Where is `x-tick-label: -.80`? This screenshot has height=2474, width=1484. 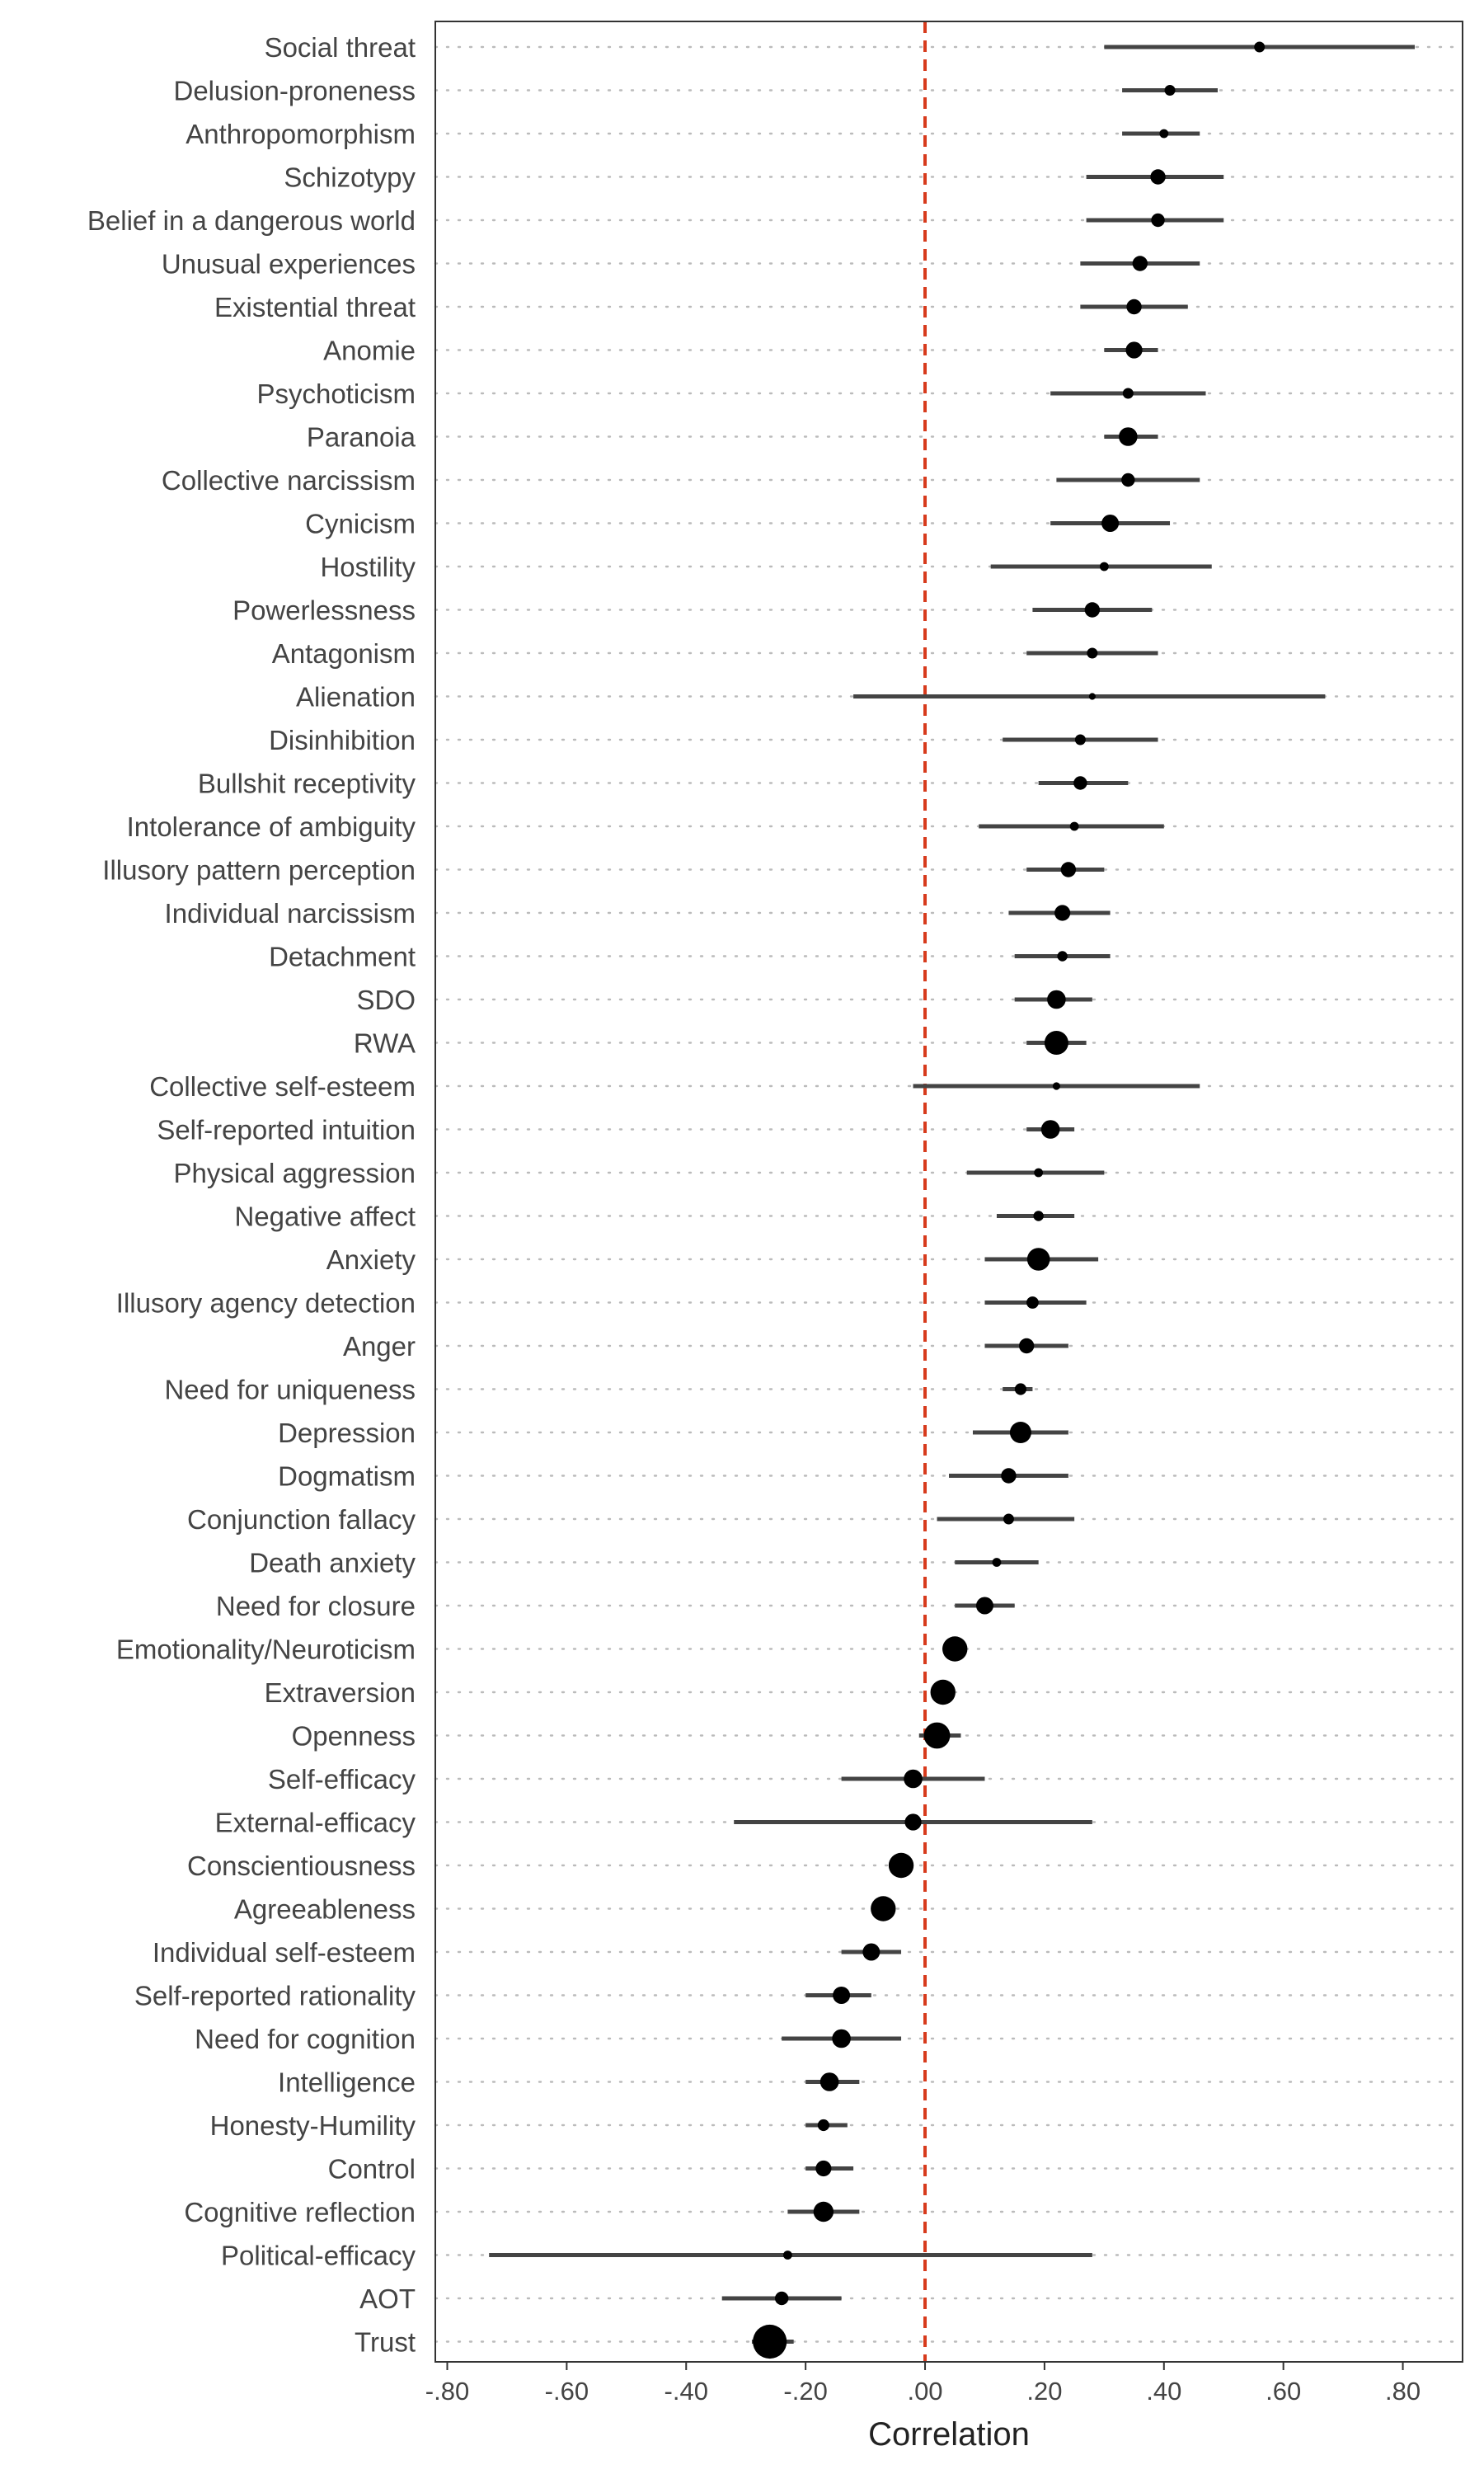 x-tick-label: -.80 is located at coordinates (447, 2391).